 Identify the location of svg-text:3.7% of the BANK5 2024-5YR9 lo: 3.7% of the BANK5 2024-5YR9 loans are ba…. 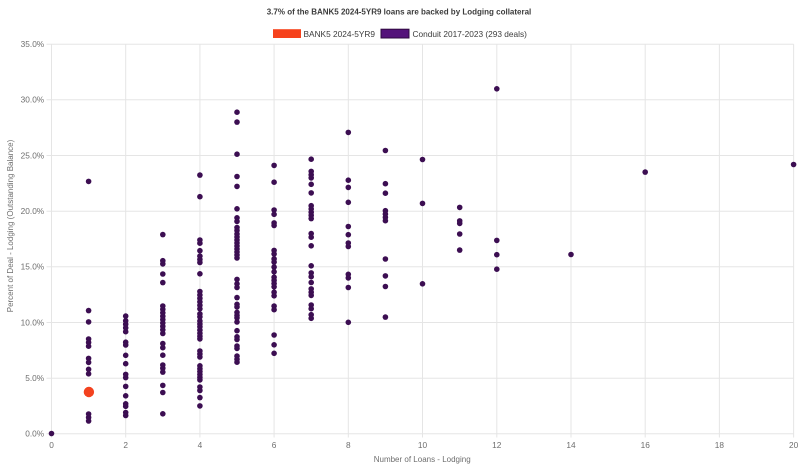
(399, 12).